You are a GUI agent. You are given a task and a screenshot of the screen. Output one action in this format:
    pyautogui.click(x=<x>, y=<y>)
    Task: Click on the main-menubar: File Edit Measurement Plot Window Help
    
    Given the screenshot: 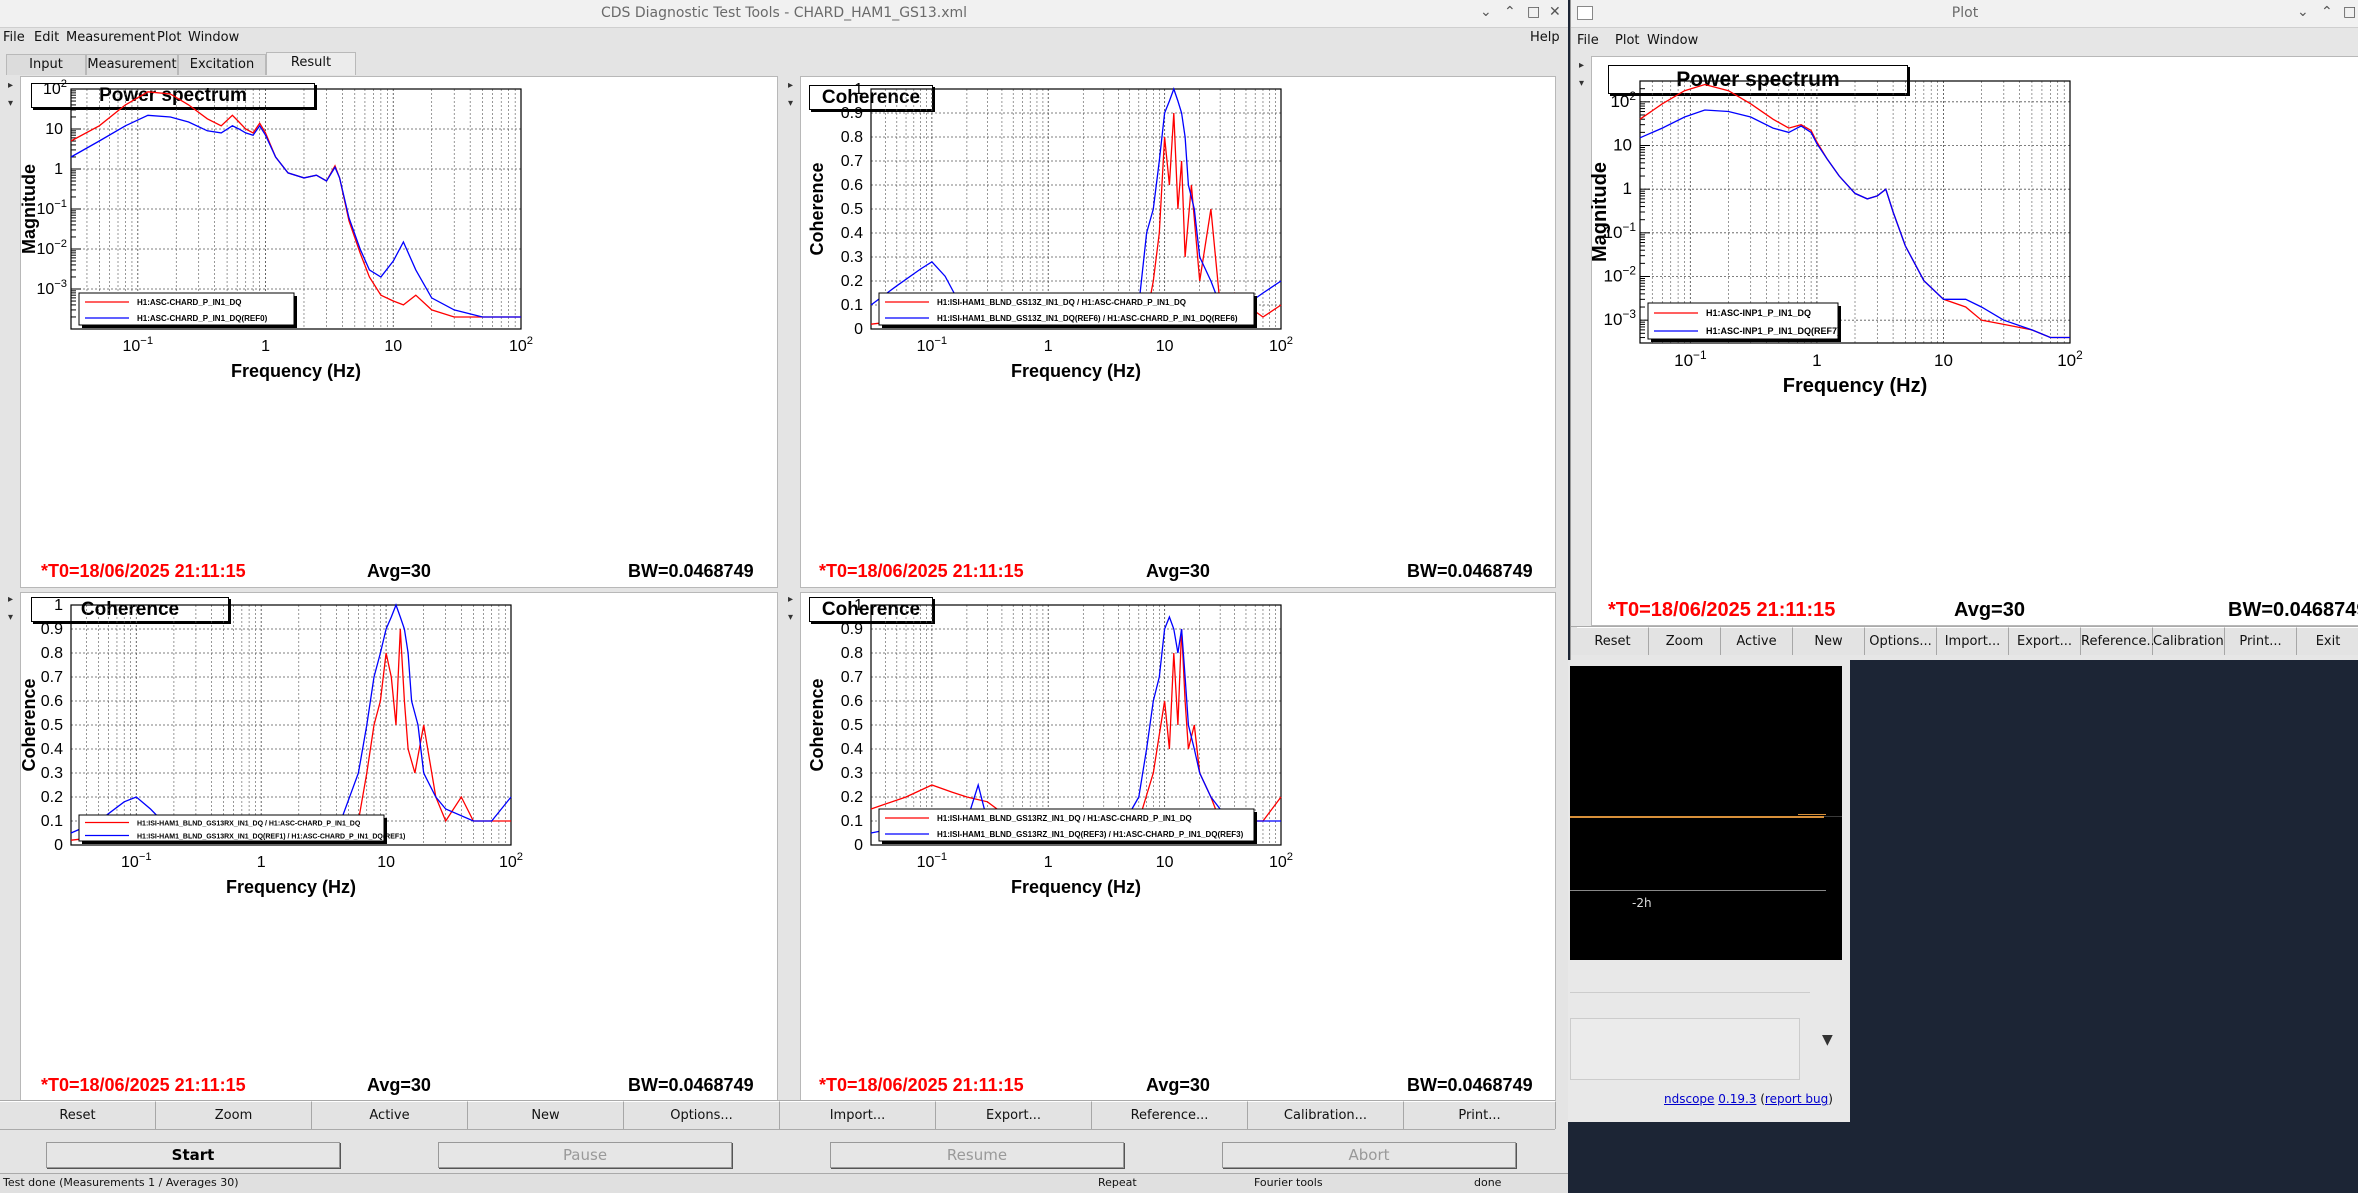 What is the action you would take?
    pyautogui.click(x=784, y=38)
    